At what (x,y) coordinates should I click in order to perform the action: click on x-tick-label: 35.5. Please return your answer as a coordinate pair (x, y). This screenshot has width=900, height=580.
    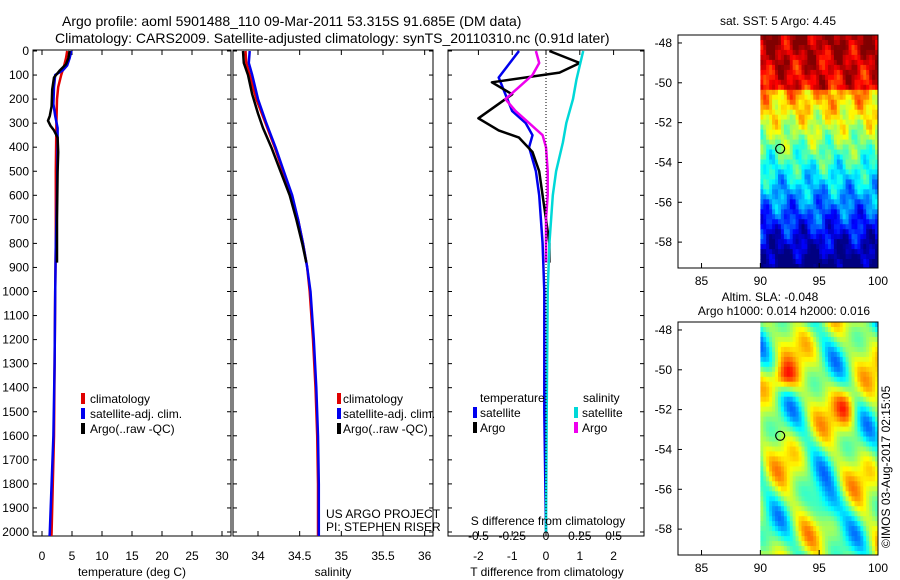
    Looking at the image, I should click on (383, 556).